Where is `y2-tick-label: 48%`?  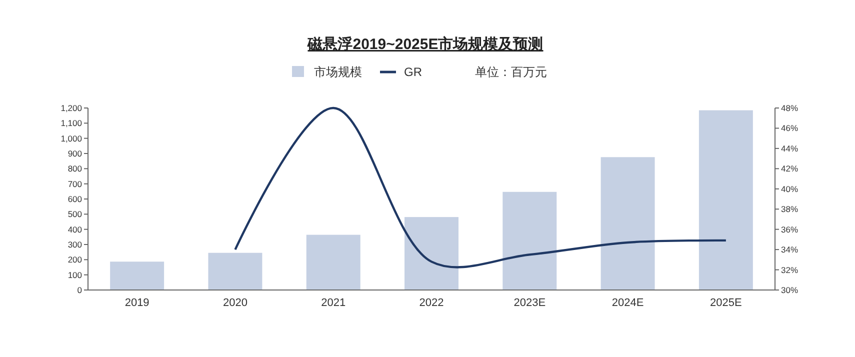
y2-tick-label: 48% is located at coordinates (789, 108).